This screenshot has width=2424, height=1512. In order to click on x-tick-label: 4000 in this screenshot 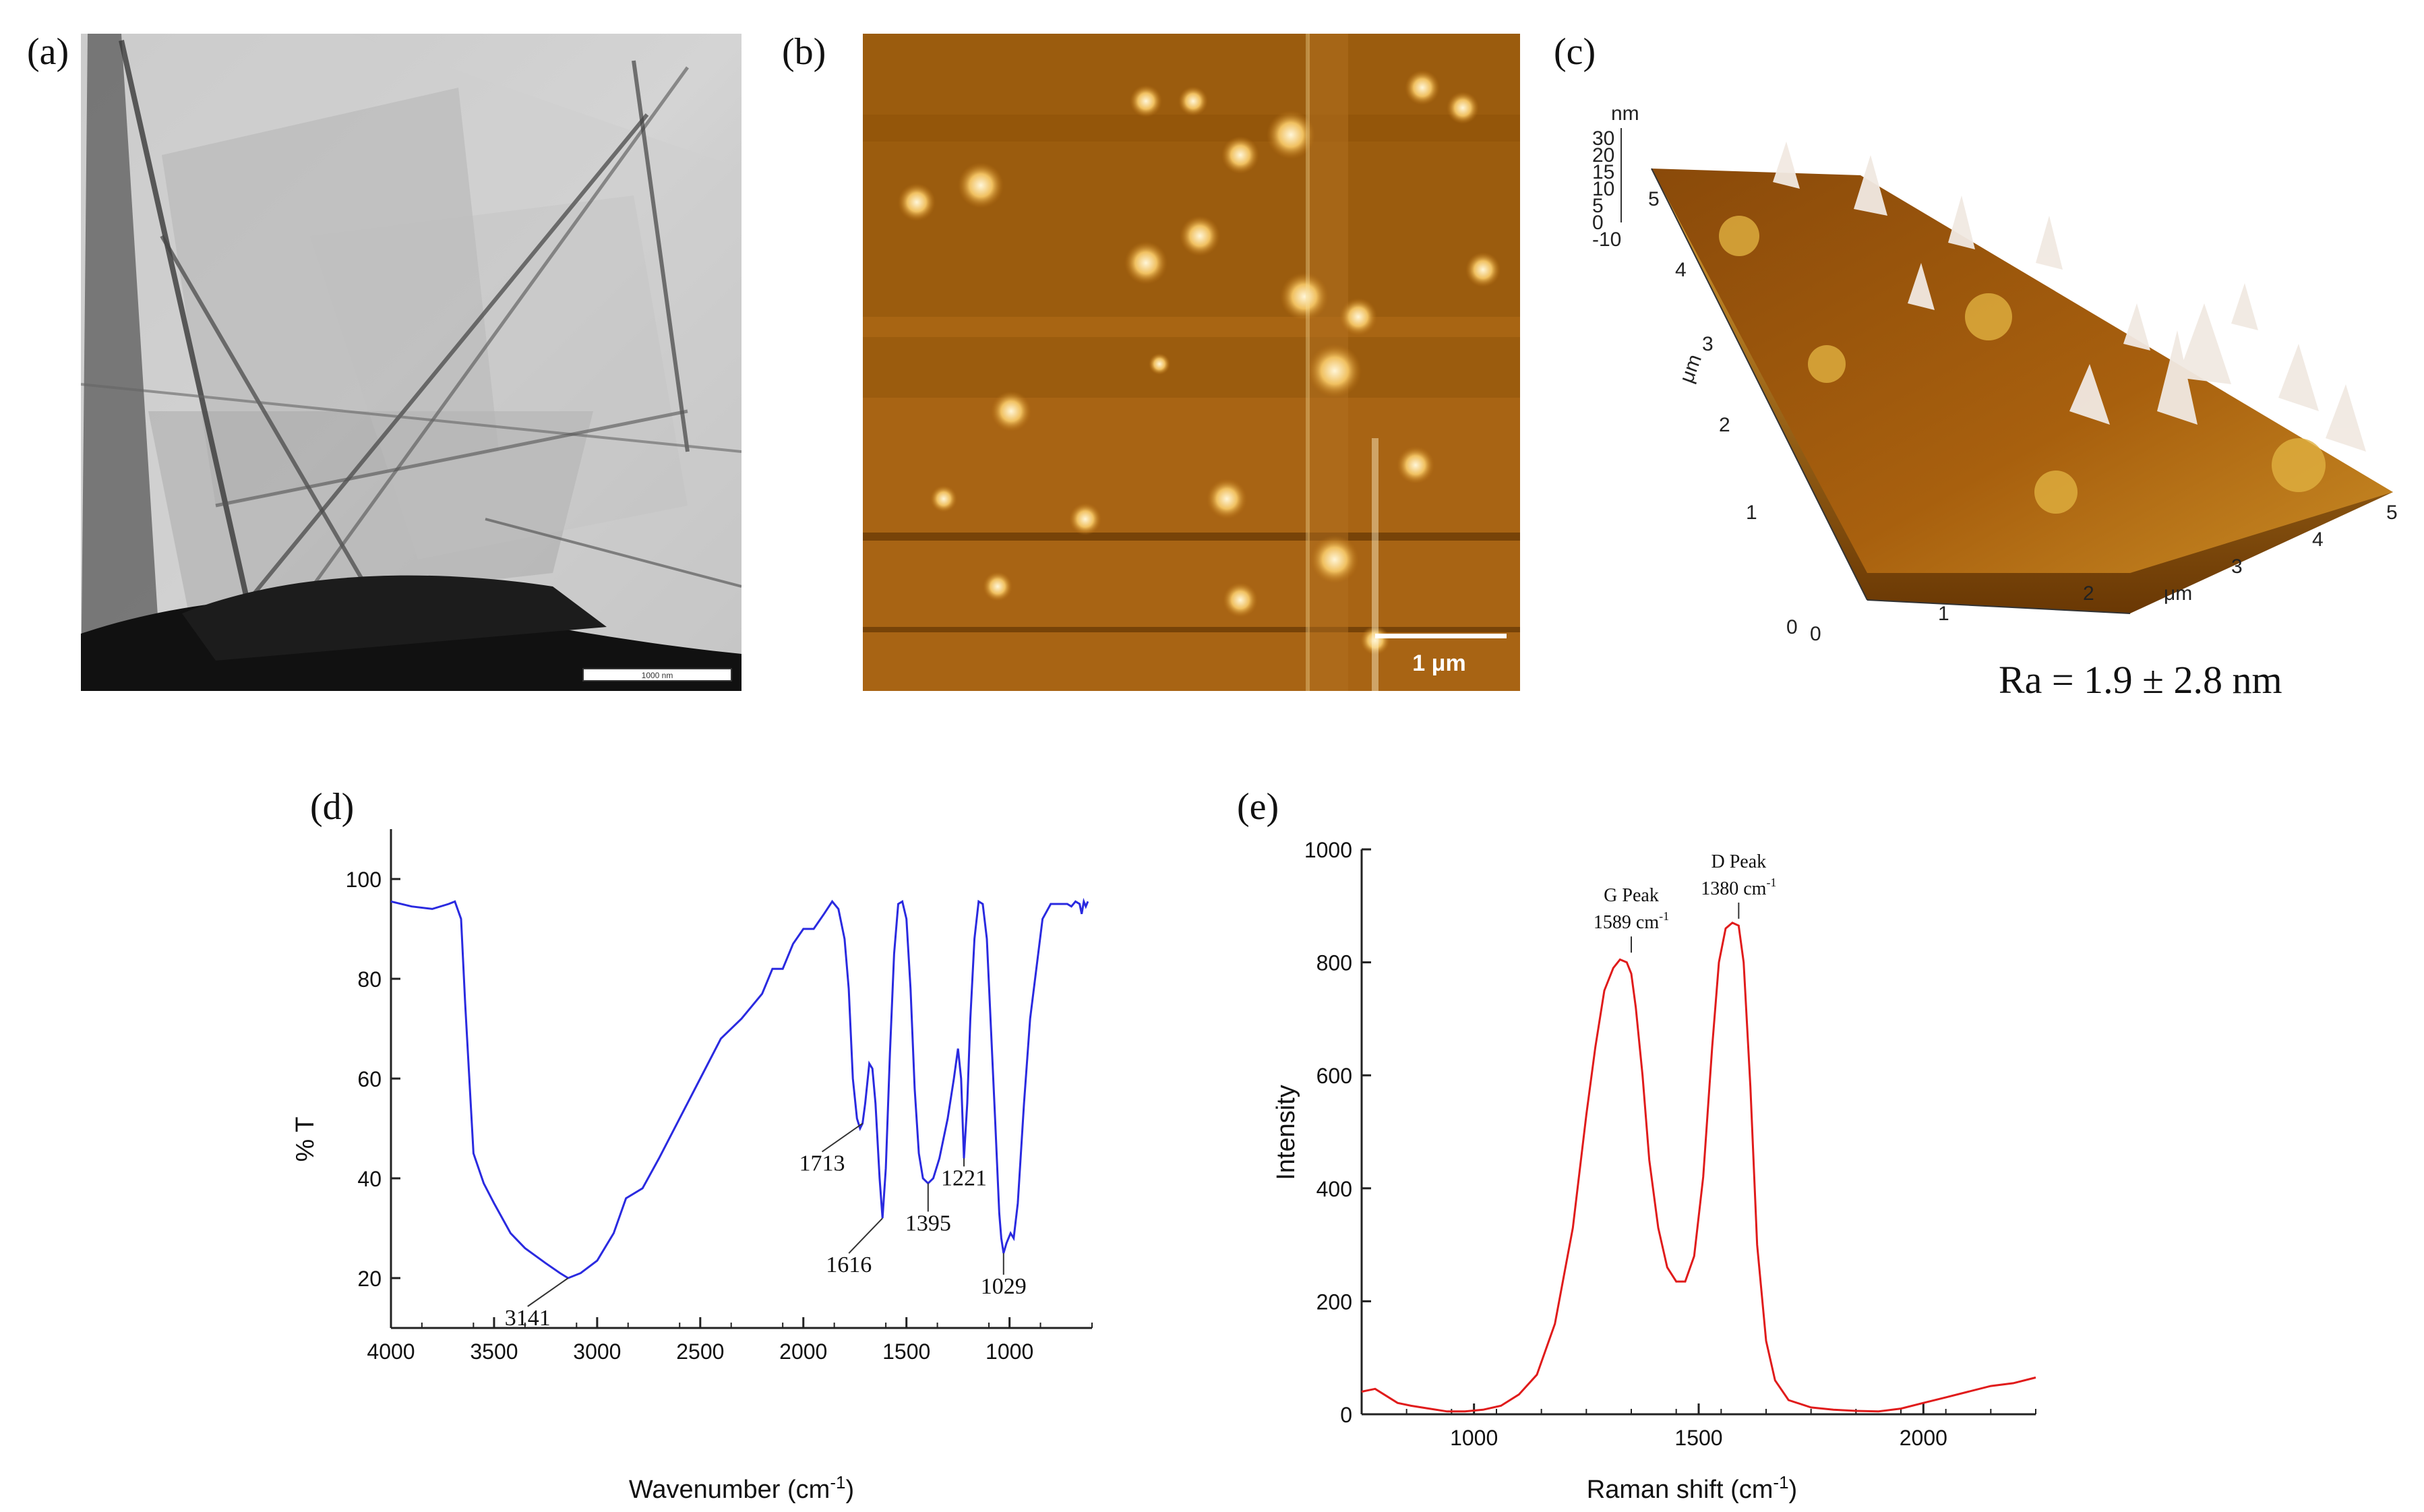, I will do `click(391, 1351)`.